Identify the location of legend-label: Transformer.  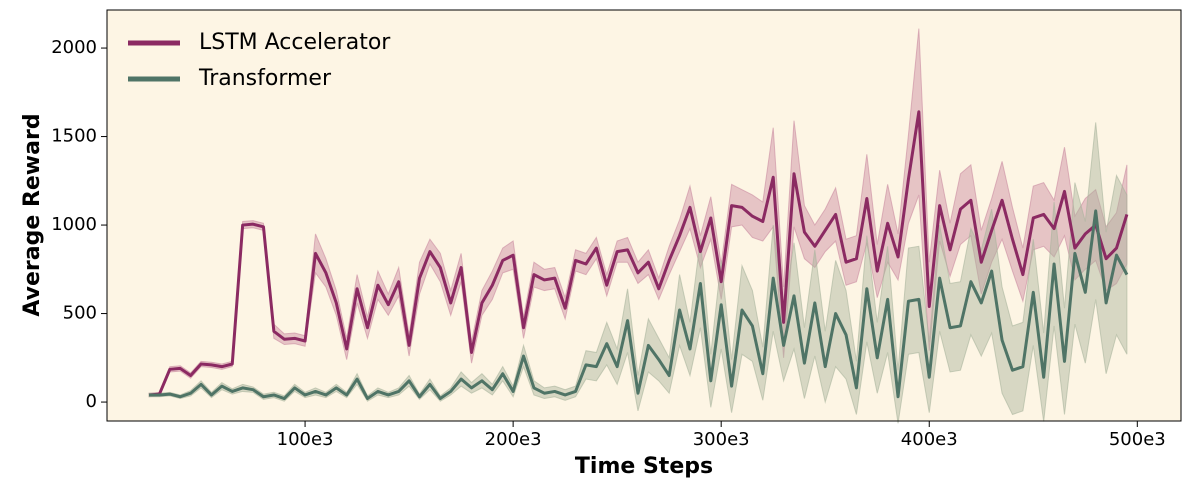
(265, 78).